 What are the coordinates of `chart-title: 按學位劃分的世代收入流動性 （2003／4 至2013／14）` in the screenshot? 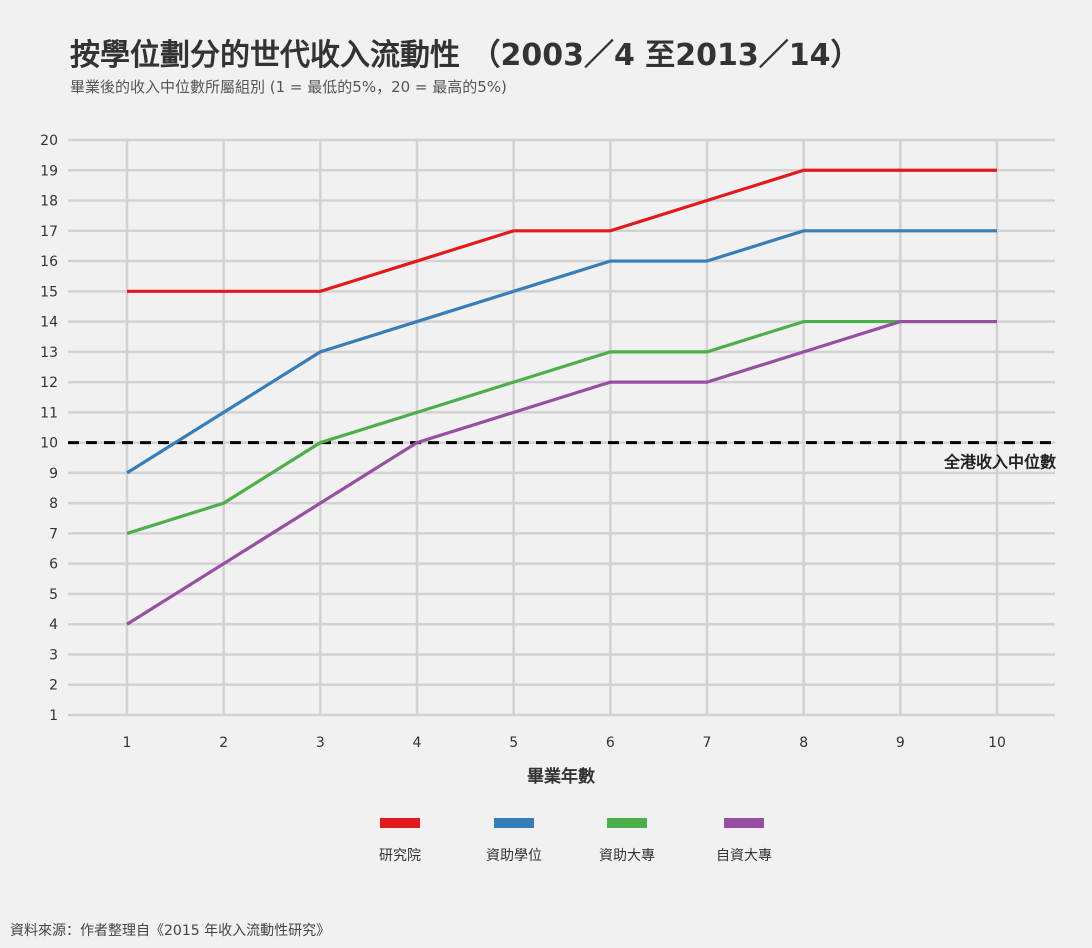 It's located at (465, 55).